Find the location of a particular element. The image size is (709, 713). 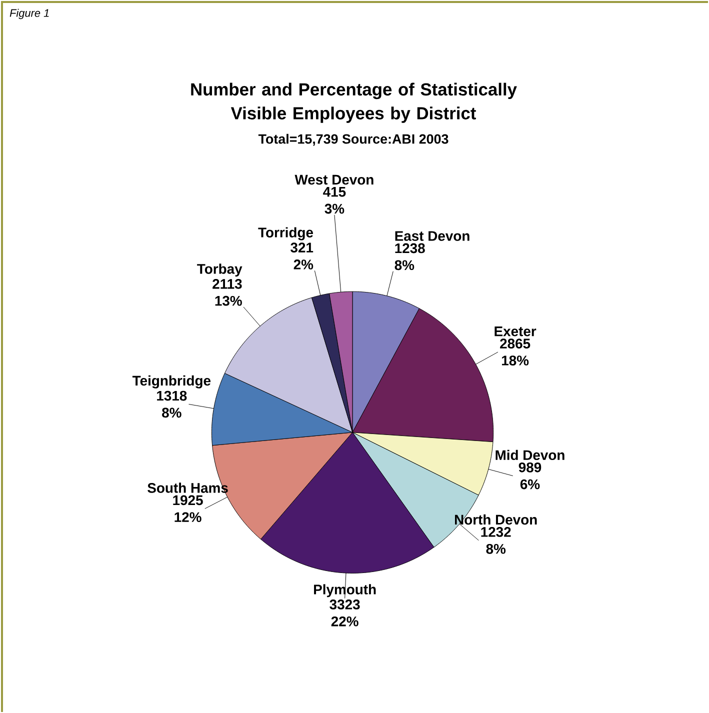

slice-label: Mid Devon is located at coordinates (530, 455).